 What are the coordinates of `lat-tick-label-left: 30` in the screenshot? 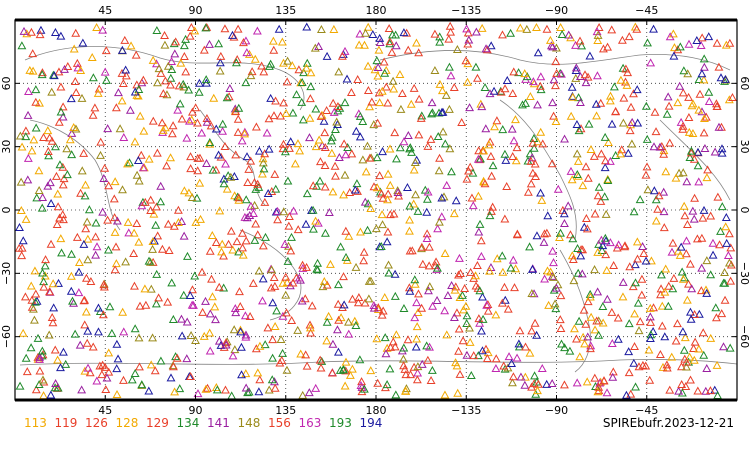 It's located at (6, 147).